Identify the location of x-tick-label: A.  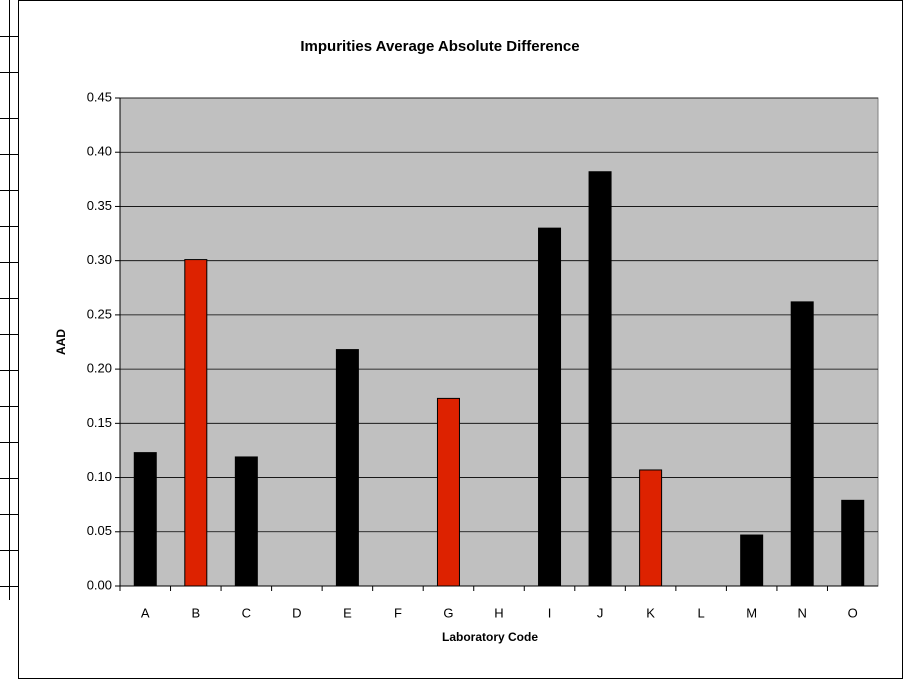
(145, 612).